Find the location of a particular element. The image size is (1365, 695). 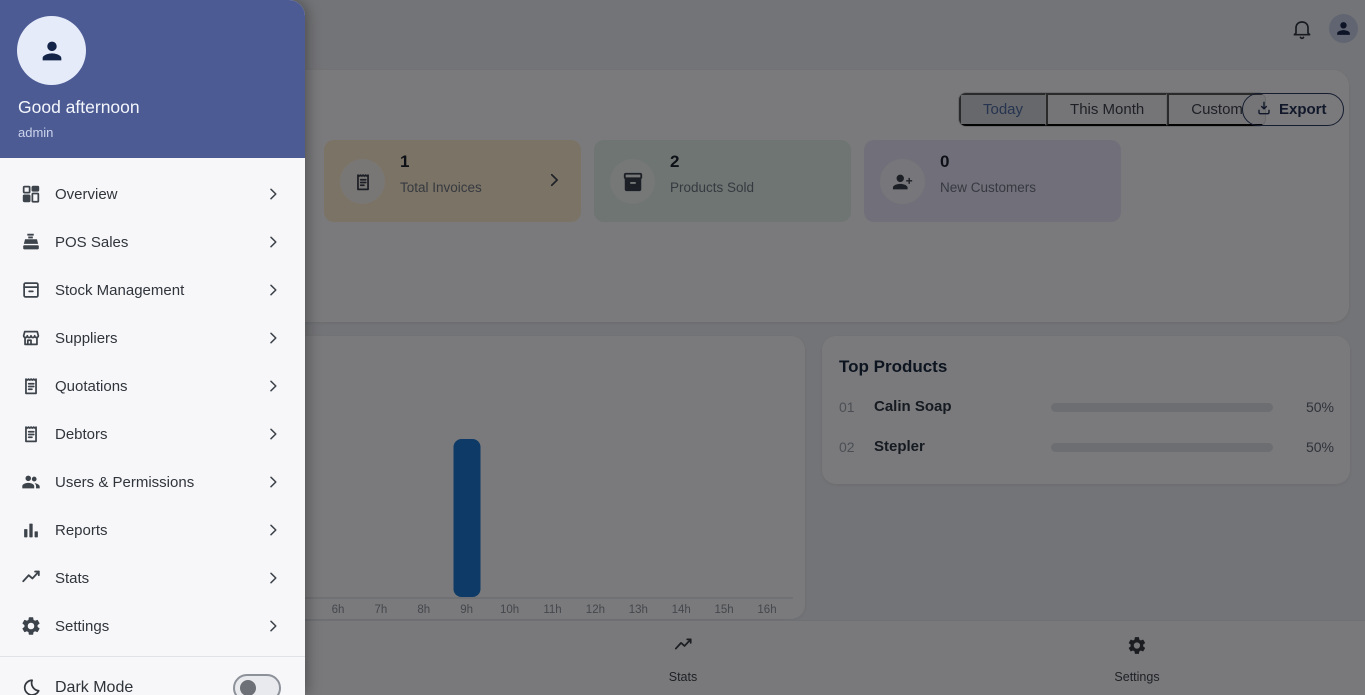

sidebar-item-label: Reports is located at coordinates (81, 530).